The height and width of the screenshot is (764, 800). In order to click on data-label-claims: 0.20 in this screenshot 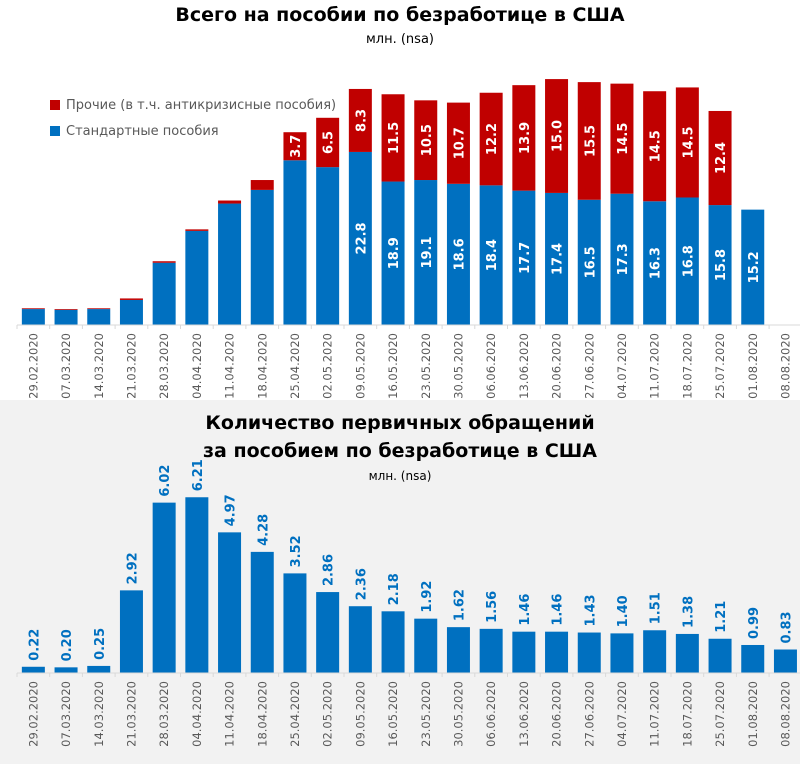, I will do `click(67, 645)`.